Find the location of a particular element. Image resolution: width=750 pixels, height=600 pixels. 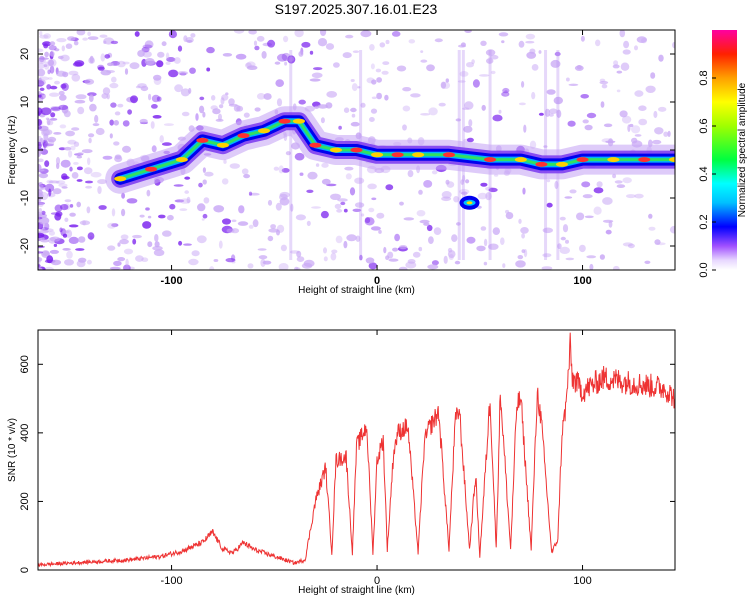

y-tick-label: -20 is located at coordinates (25, 246).